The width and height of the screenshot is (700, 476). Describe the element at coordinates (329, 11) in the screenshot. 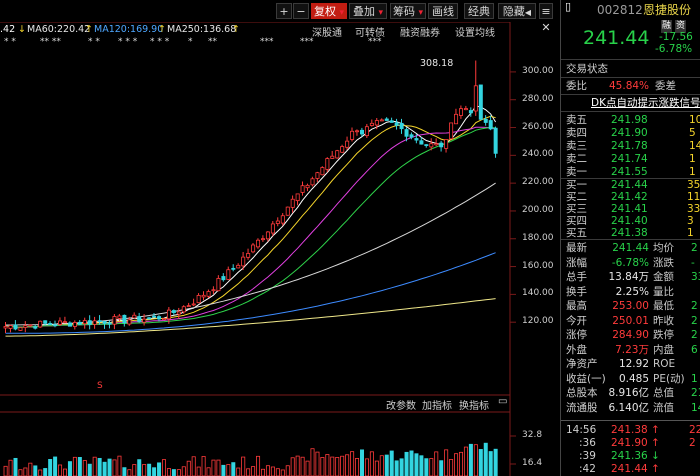

I see `fuquan-button: 复权 ▾` at that location.